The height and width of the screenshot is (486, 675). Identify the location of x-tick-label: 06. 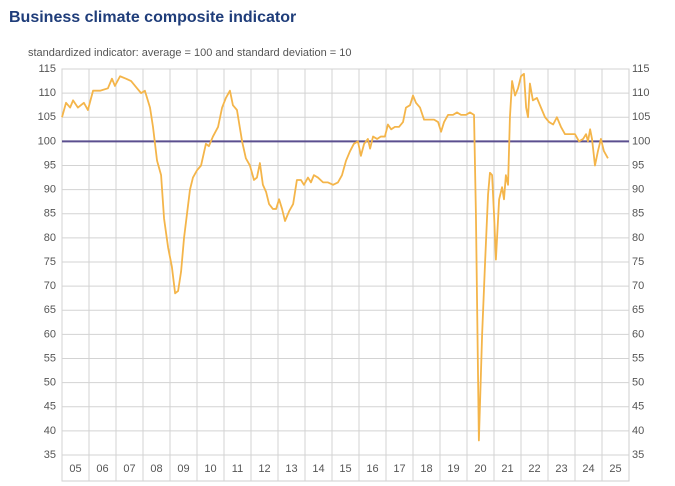
(102, 469).